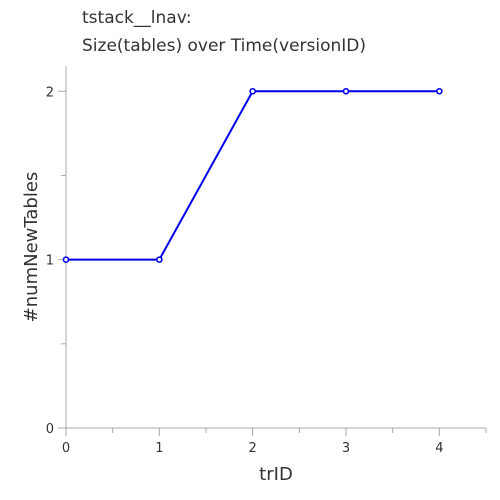 Image resolution: width=500 pixels, height=500 pixels. Describe the element at coordinates (159, 448) in the screenshot. I see `x-tick-label: 1` at that location.